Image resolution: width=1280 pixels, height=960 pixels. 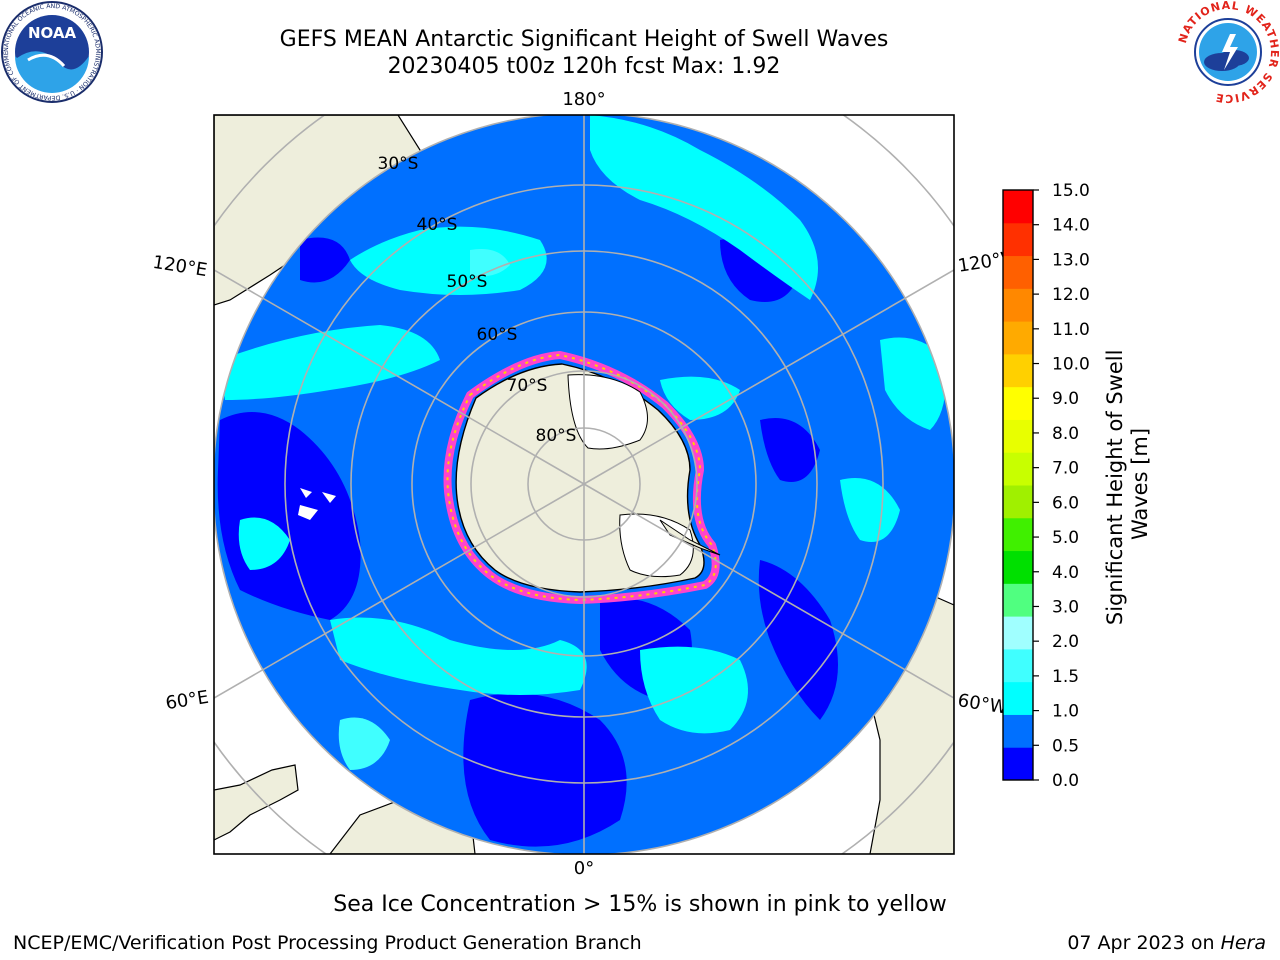 What do you see at coordinates (256, 802) in the screenshot?
I see `madagascar-island` at bounding box center [256, 802].